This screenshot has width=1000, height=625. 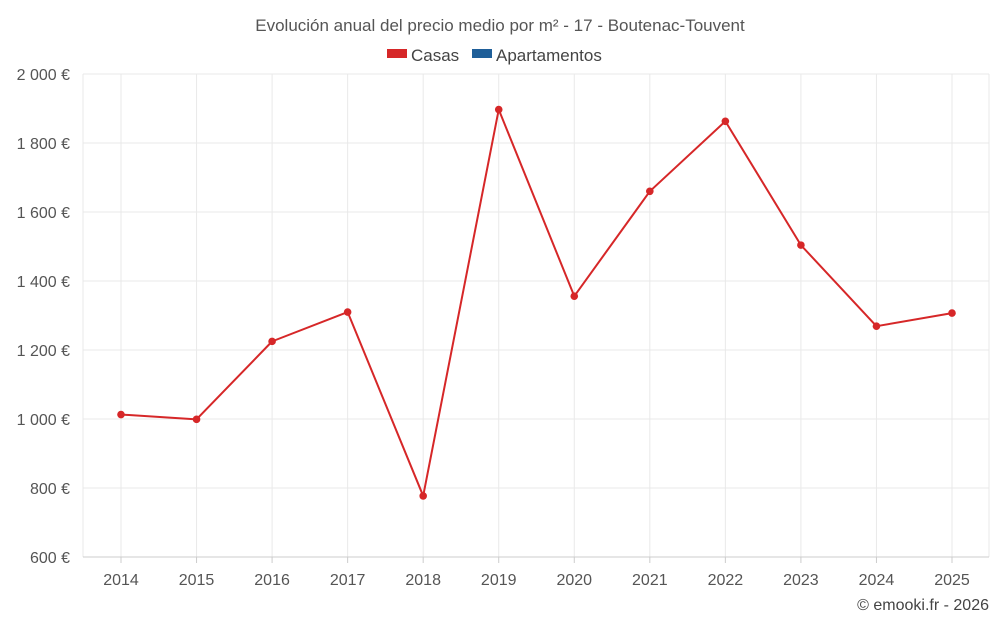 What do you see at coordinates (43, 144) in the screenshot?
I see `y-tick-label: 1 800 €` at bounding box center [43, 144].